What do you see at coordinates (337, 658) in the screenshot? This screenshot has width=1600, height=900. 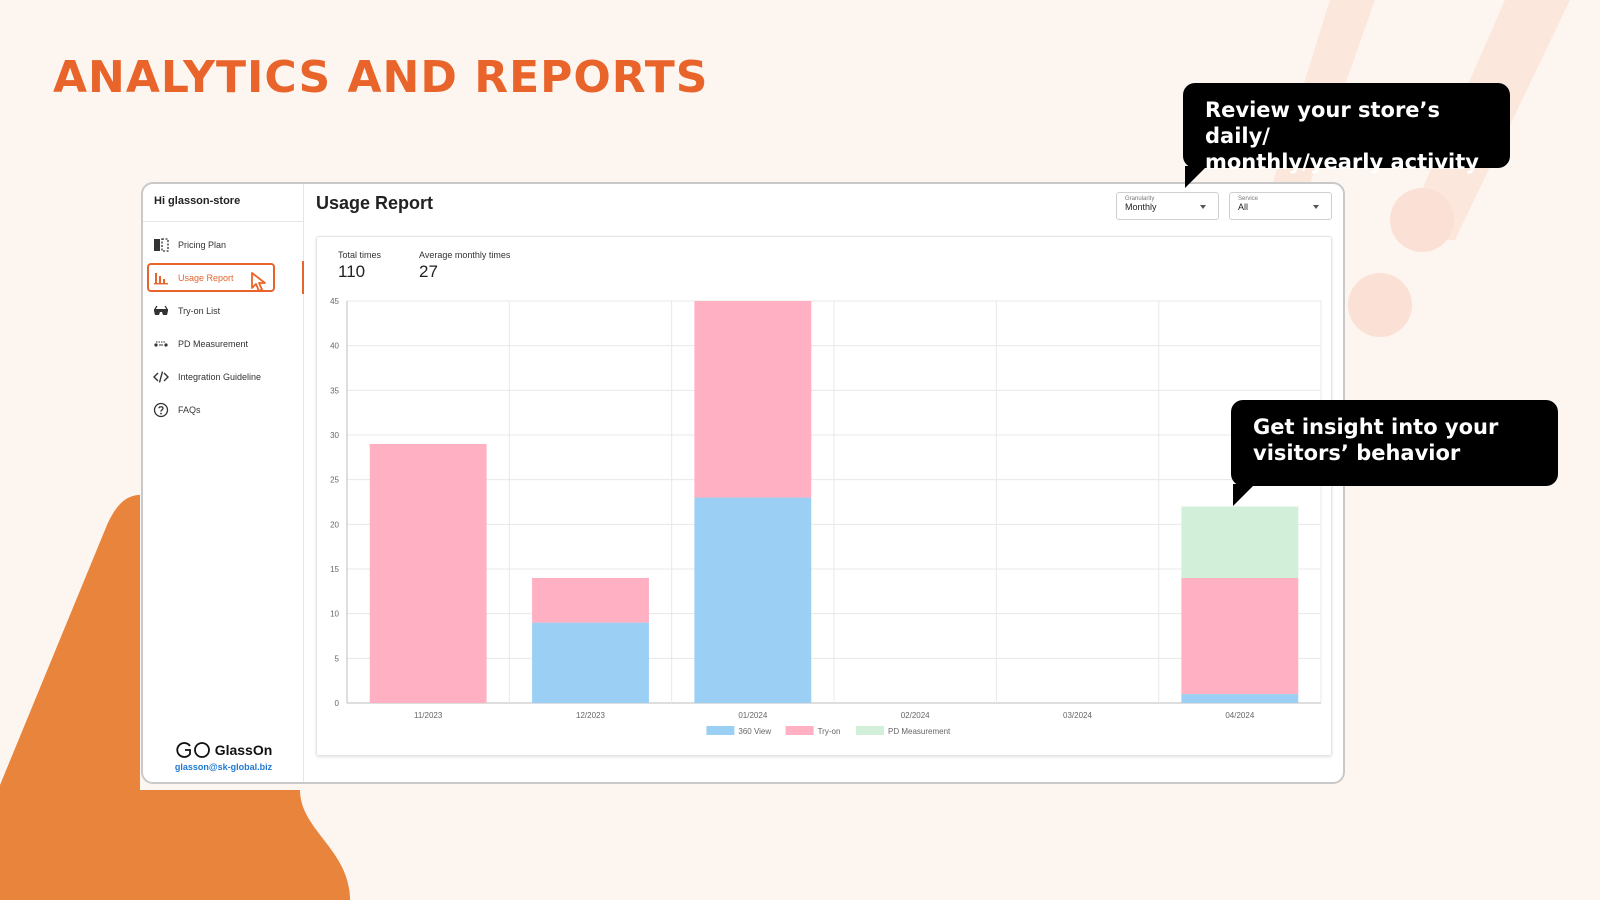 I see `y-tick-label: 5` at bounding box center [337, 658].